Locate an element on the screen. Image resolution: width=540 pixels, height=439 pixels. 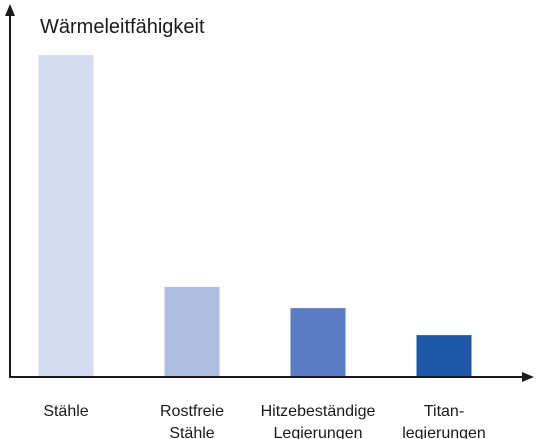
x-tick-label: Titan-legierungen is located at coordinates (444, 421).